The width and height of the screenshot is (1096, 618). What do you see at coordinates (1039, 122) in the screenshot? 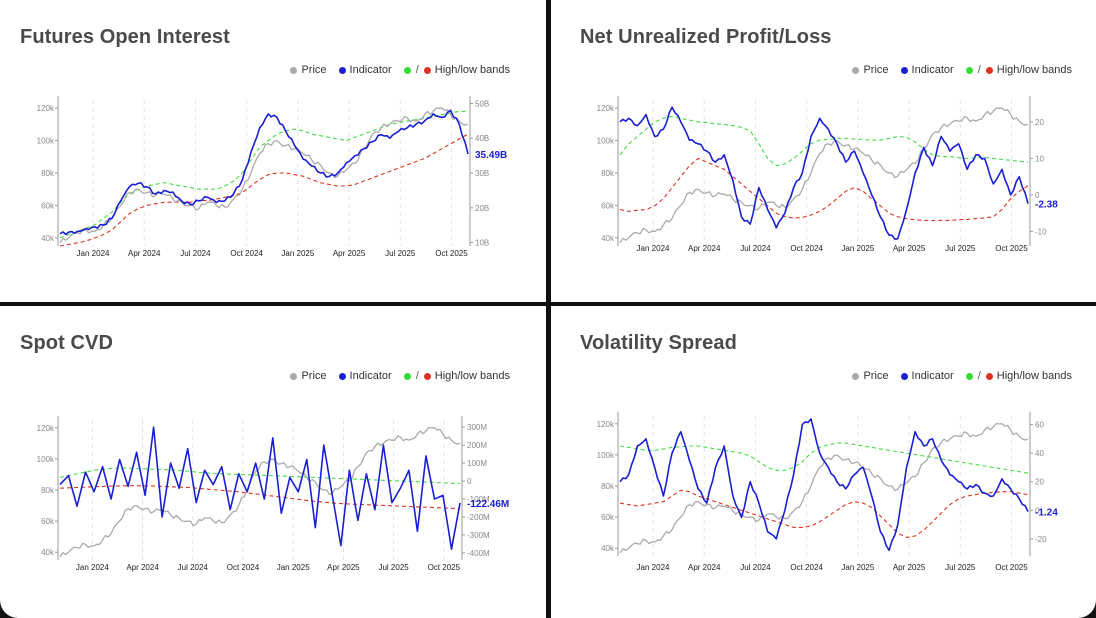
I see `right-tick-label: 20` at bounding box center [1039, 122].